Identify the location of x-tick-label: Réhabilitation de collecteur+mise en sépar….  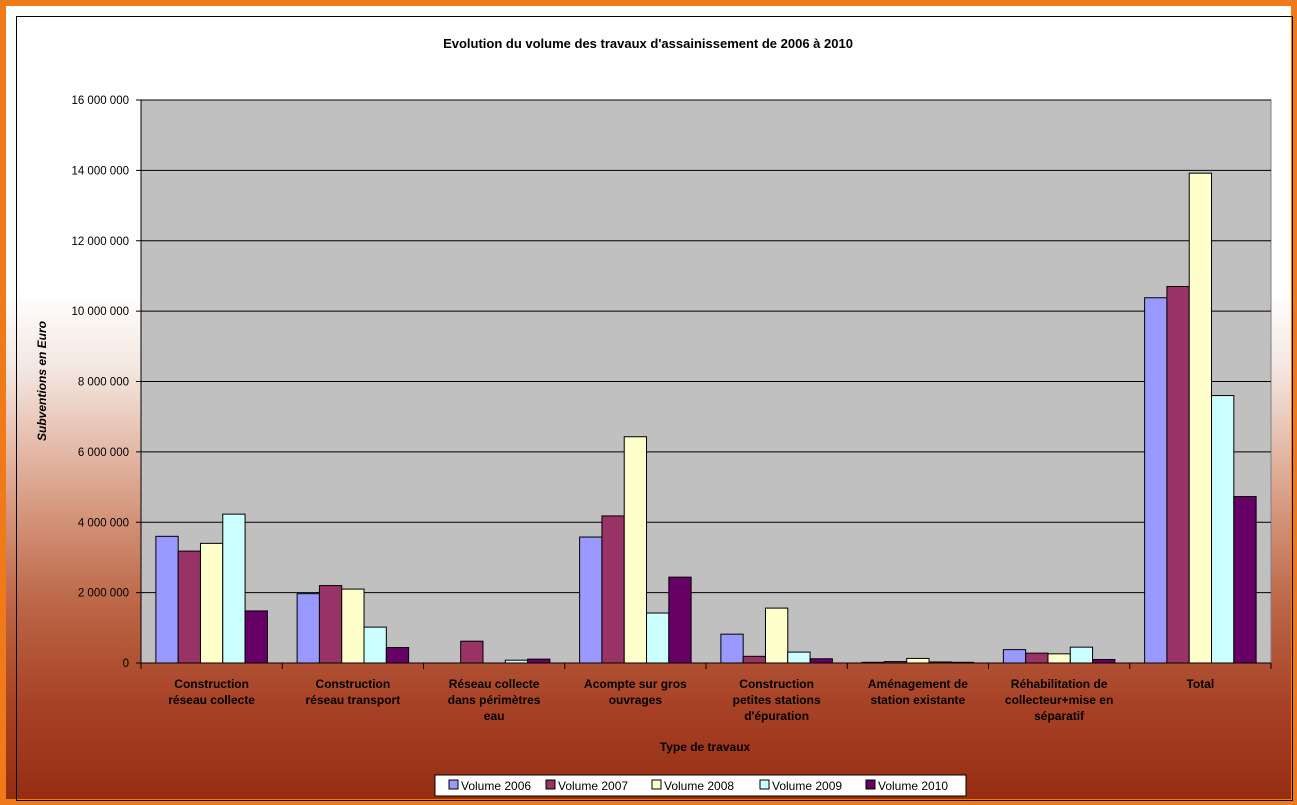
(1059, 700).